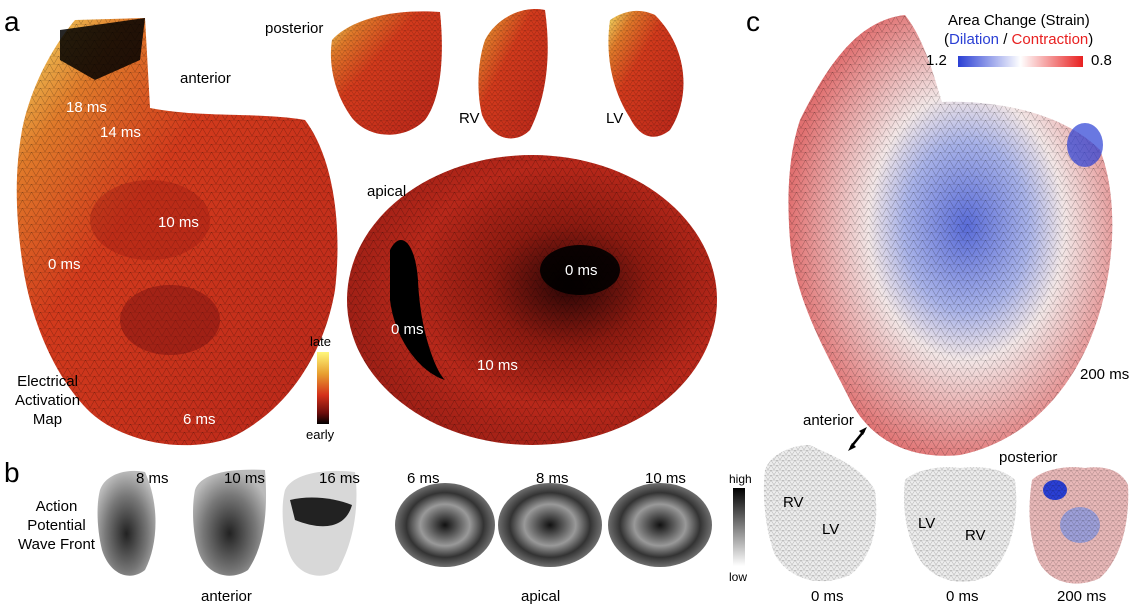 Image resolution: width=1136 pixels, height=609 pixels. What do you see at coordinates (739, 527) in the screenshot?
I see `wavefront-colorbar` at bounding box center [739, 527].